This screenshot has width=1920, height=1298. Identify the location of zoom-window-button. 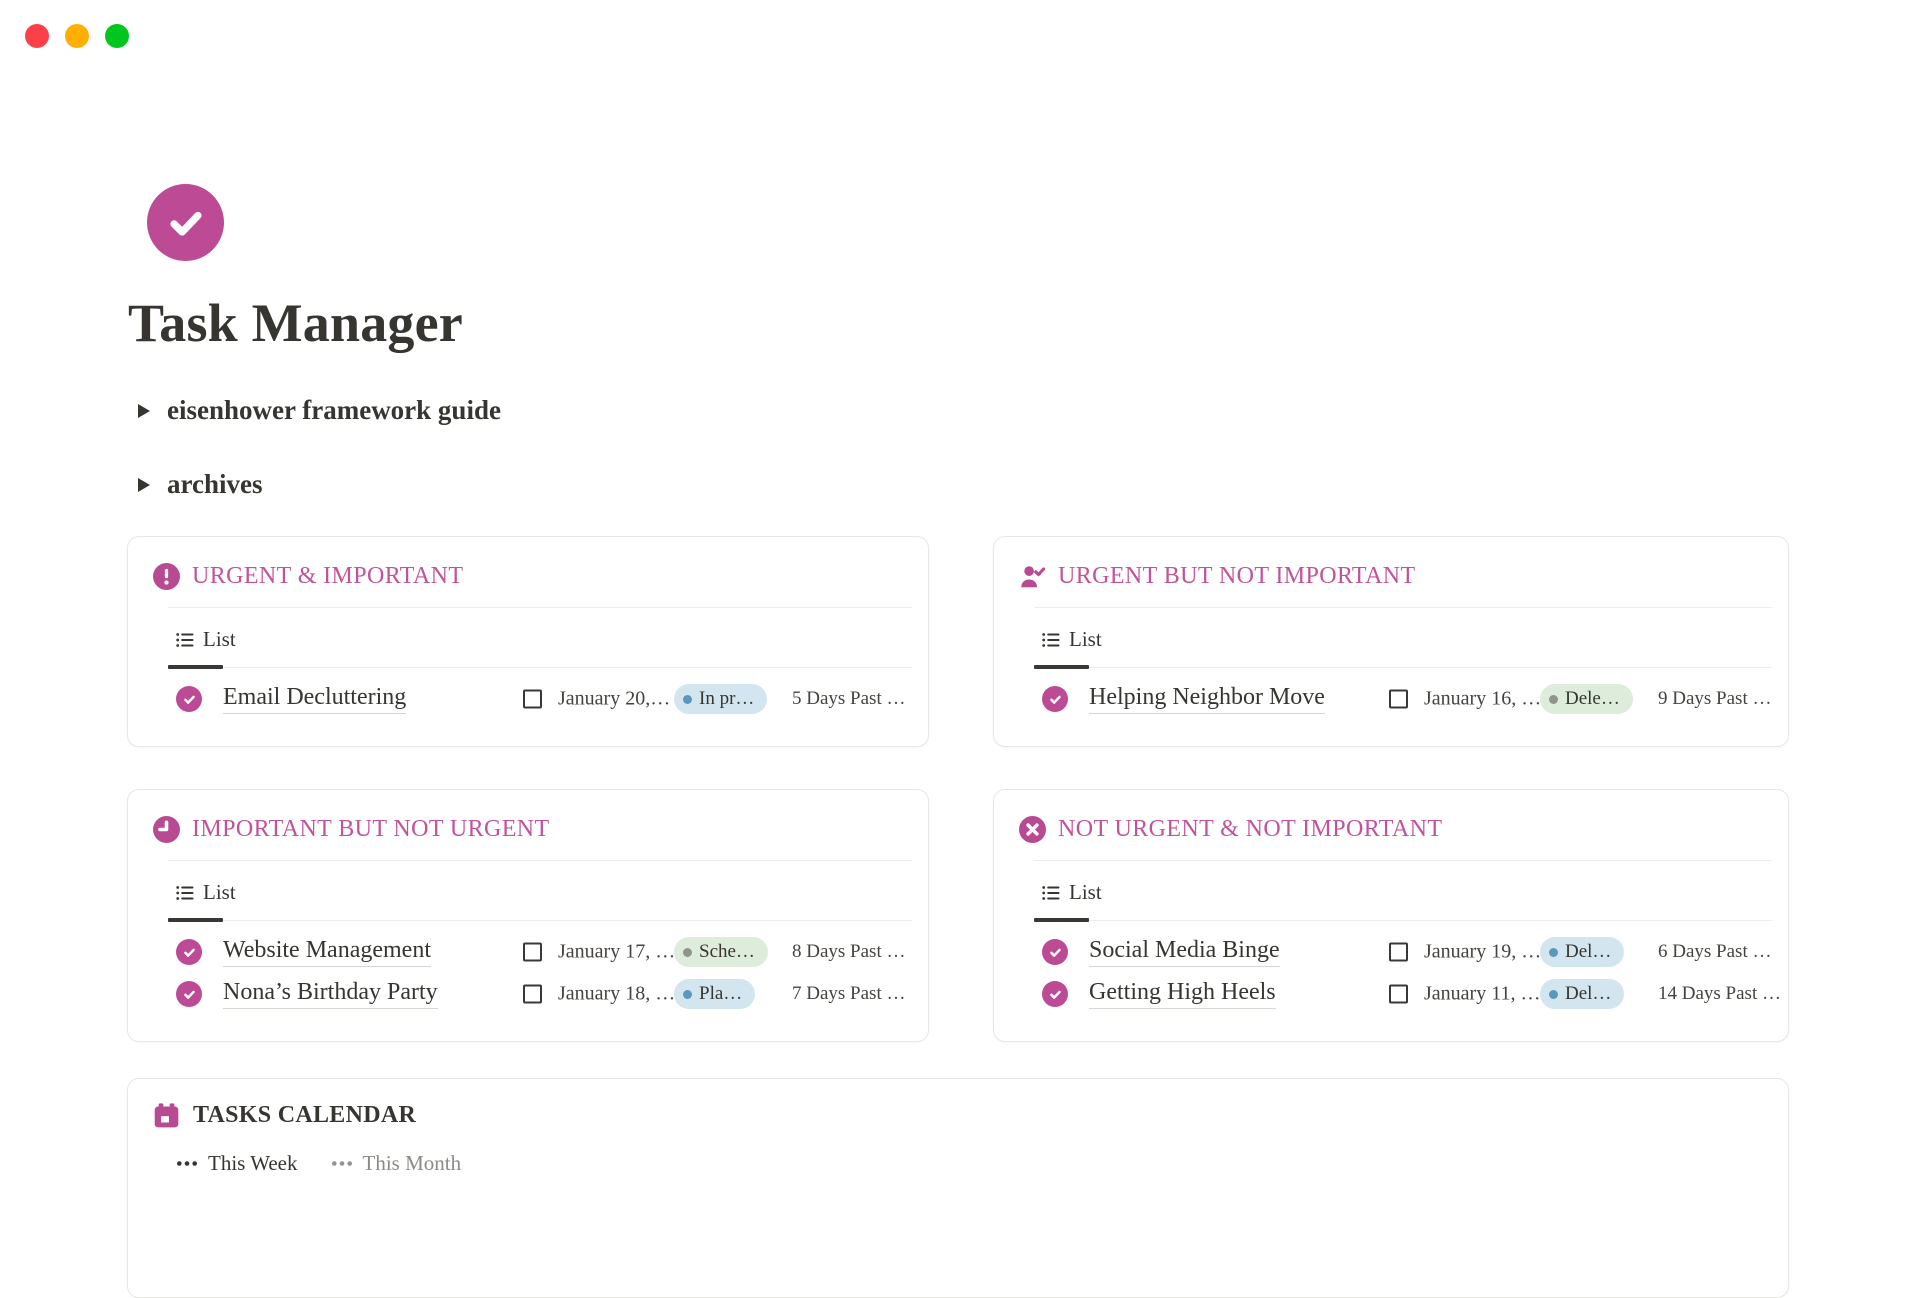
(117, 36).